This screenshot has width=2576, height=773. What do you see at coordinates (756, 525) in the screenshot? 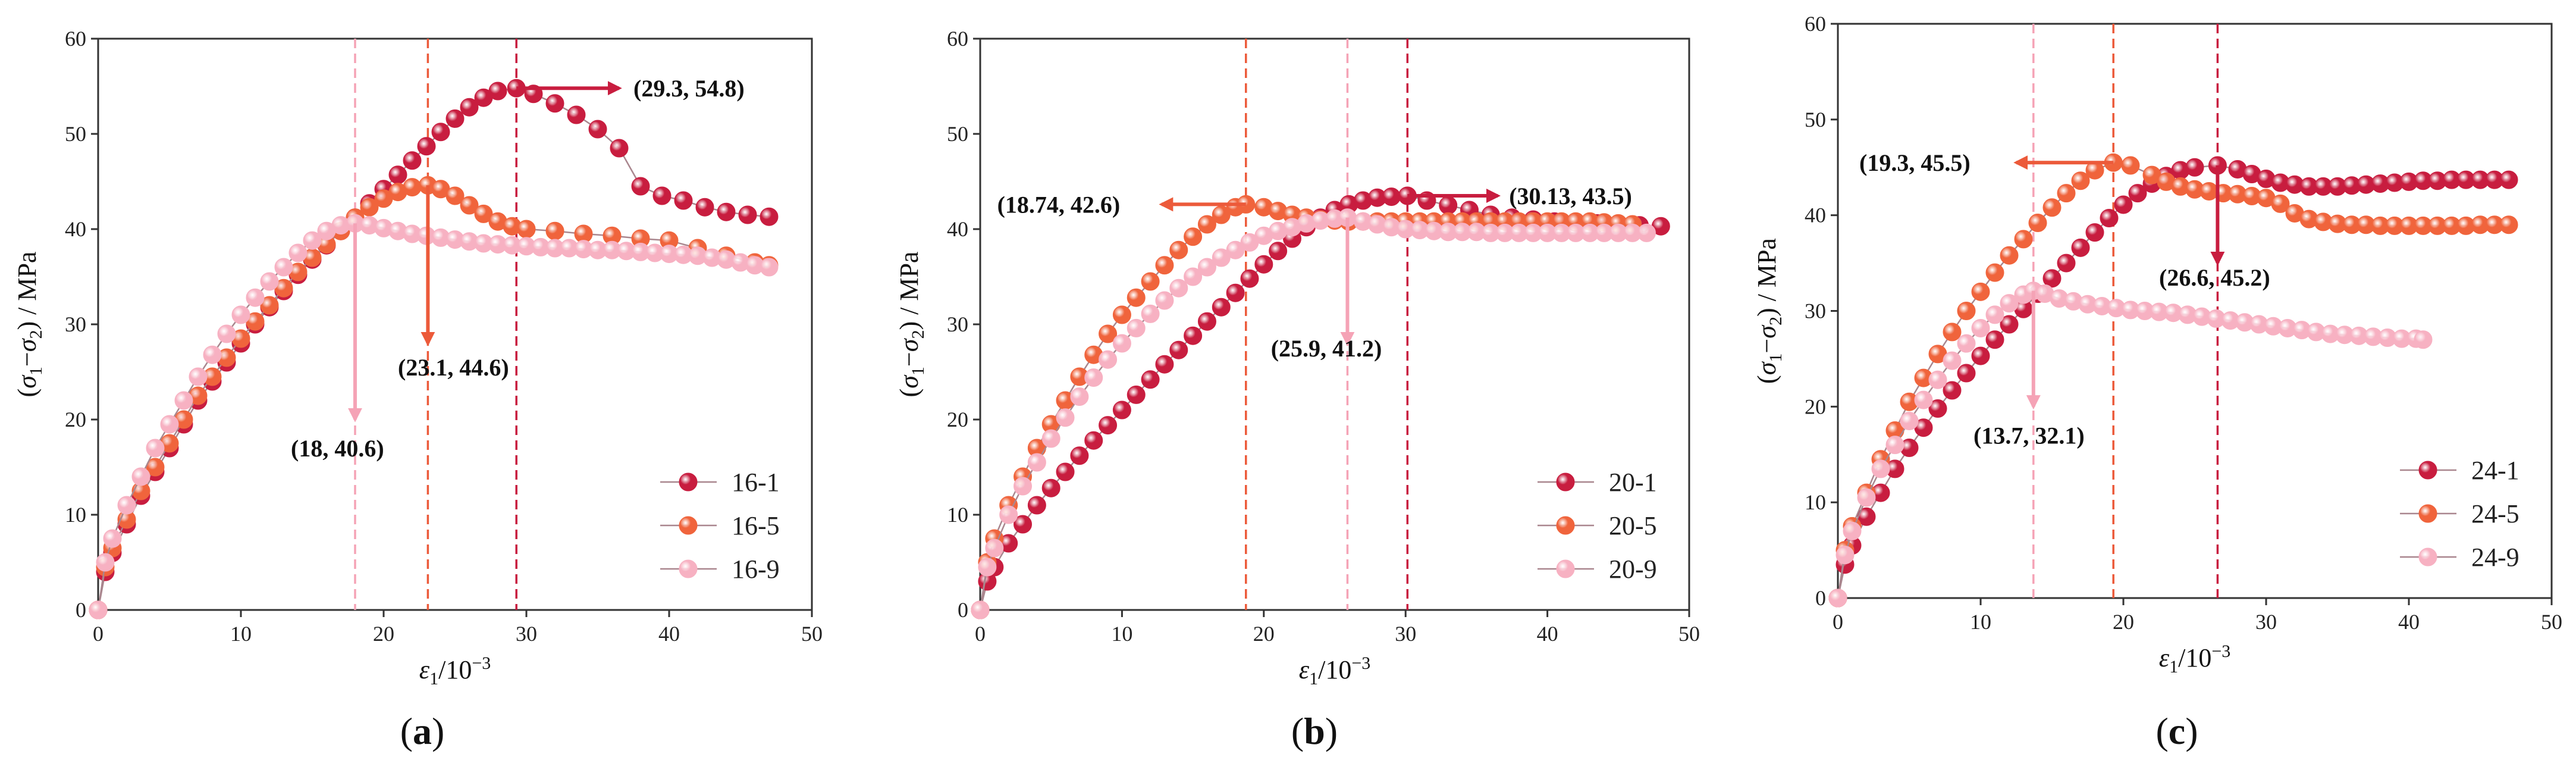
I see `legend-label: 16-5` at bounding box center [756, 525].